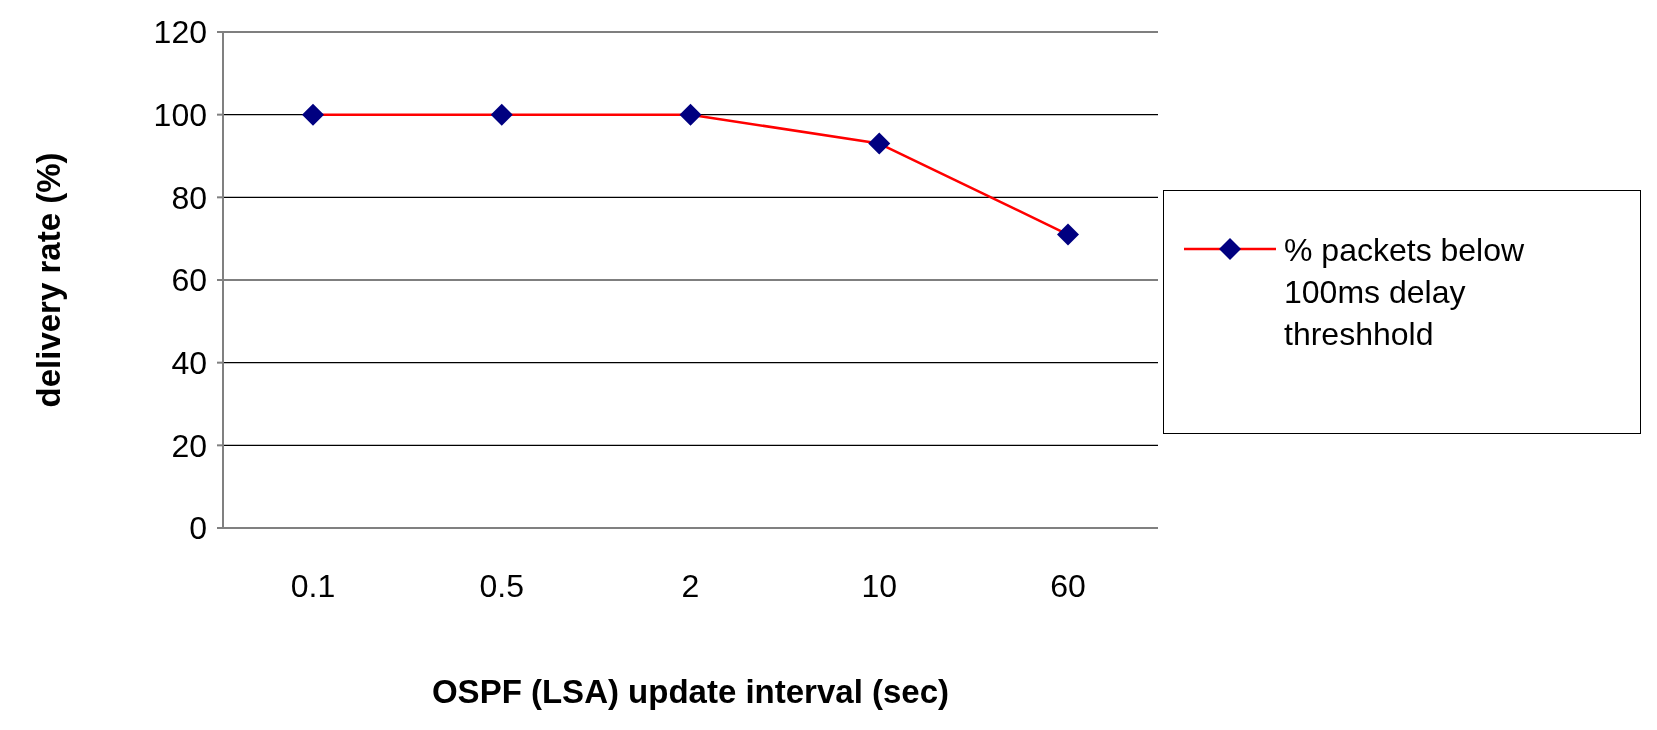 The image size is (1657, 730). I want to click on y-tick-label: 0, so click(198, 528).